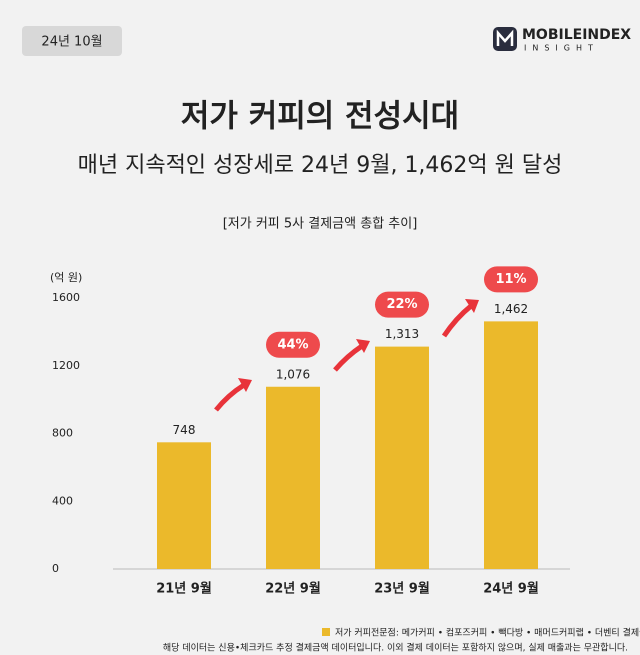 This screenshot has width=640, height=655. I want to click on y-tick-label: 0, so click(55, 568).